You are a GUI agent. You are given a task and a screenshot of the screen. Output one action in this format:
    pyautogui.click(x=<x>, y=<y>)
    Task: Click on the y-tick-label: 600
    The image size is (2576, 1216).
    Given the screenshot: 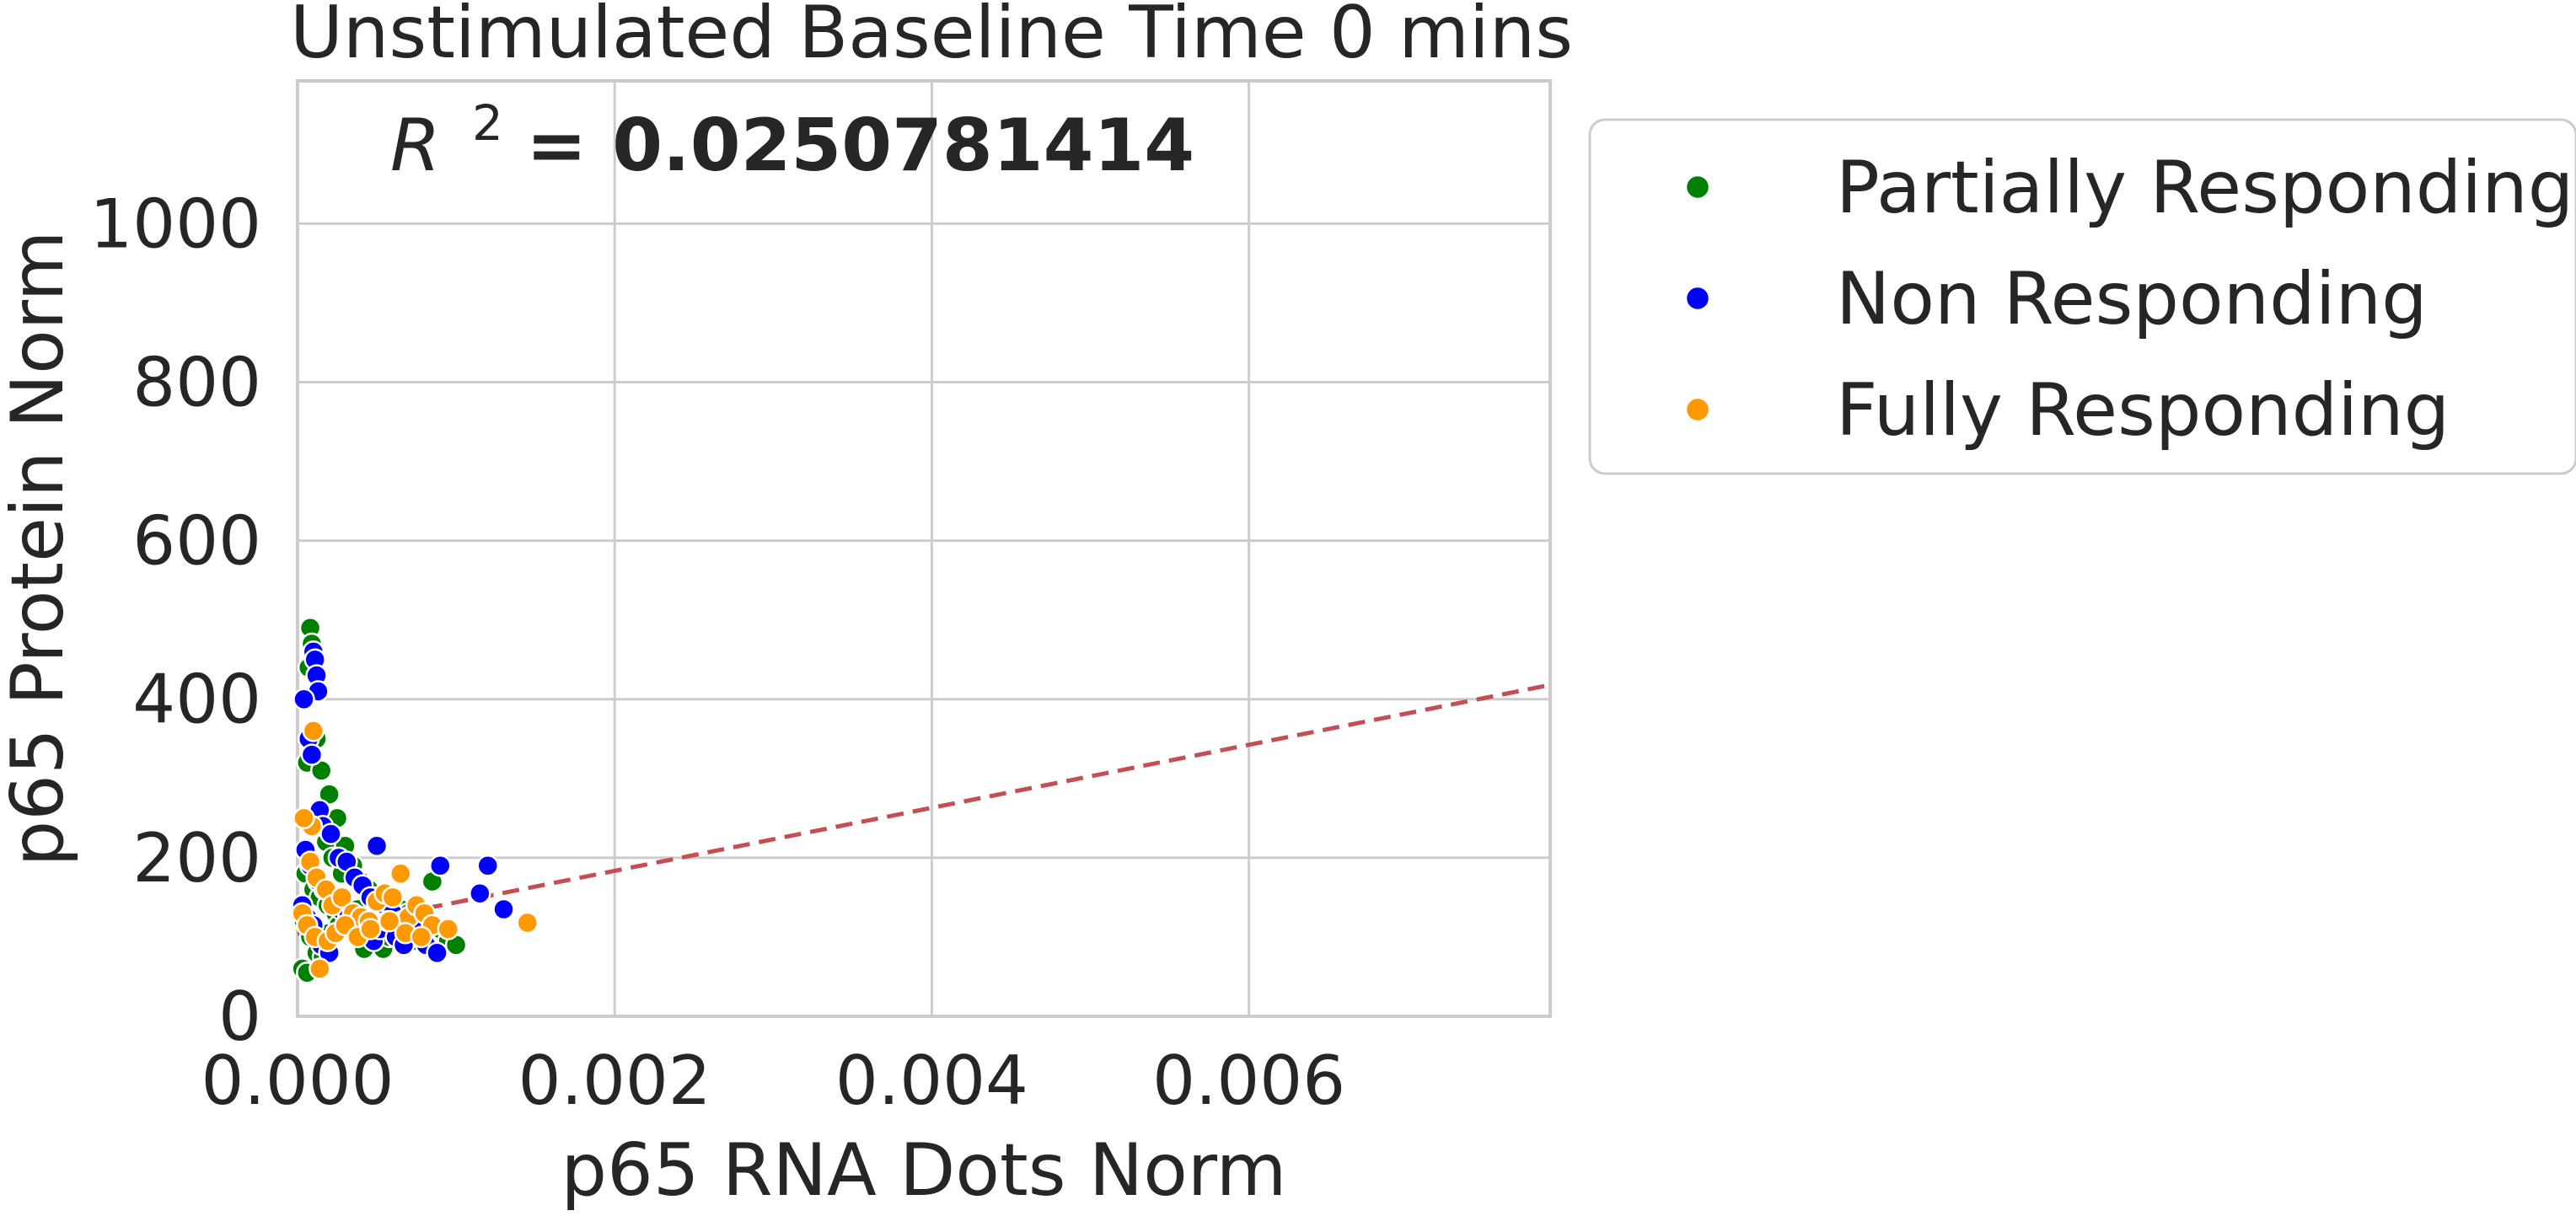 What is the action you would take?
    pyautogui.click(x=196, y=541)
    